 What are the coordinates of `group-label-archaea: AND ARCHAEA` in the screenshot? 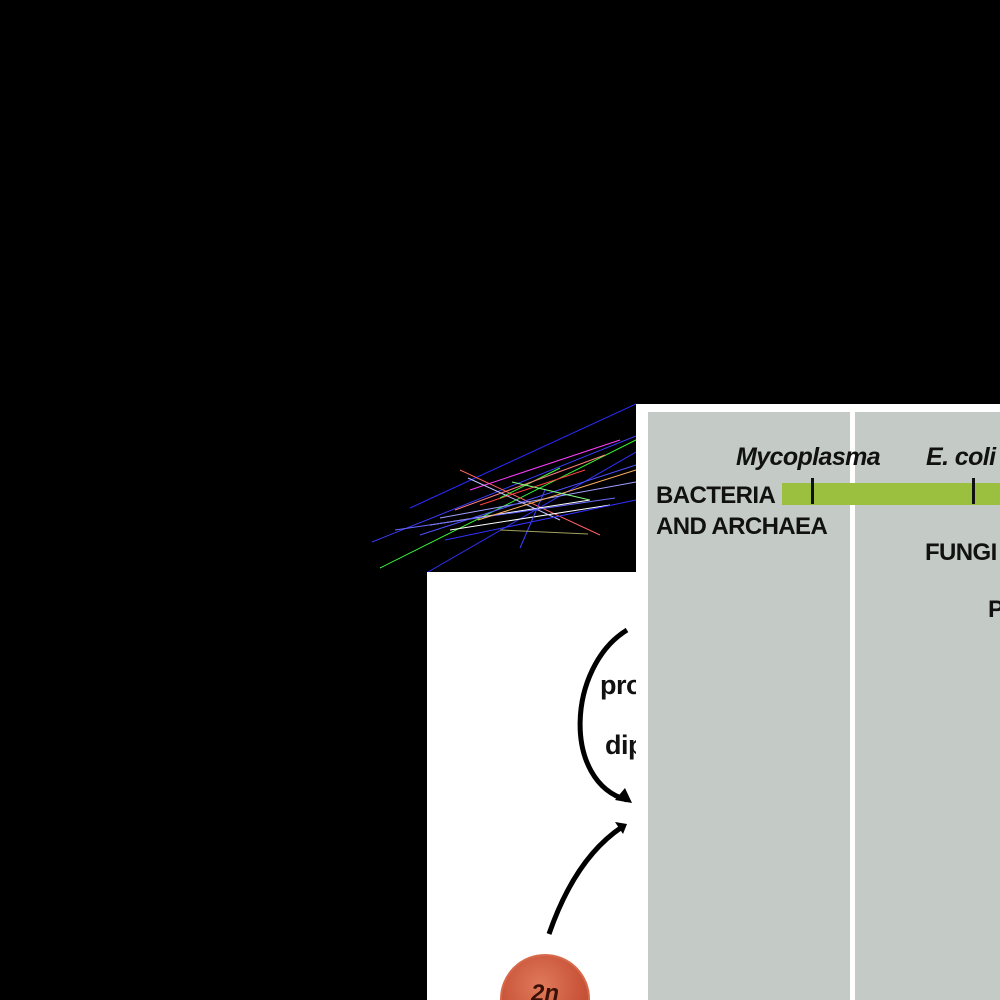 It's located at (742, 526).